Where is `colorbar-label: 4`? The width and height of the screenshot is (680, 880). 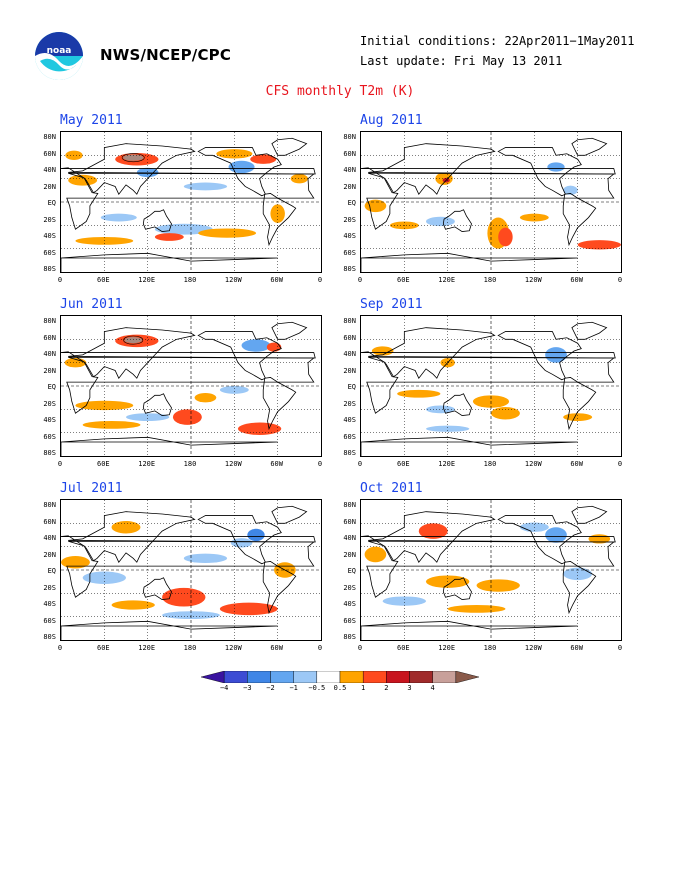
colorbar-label: 4 is located at coordinates (432, 688).